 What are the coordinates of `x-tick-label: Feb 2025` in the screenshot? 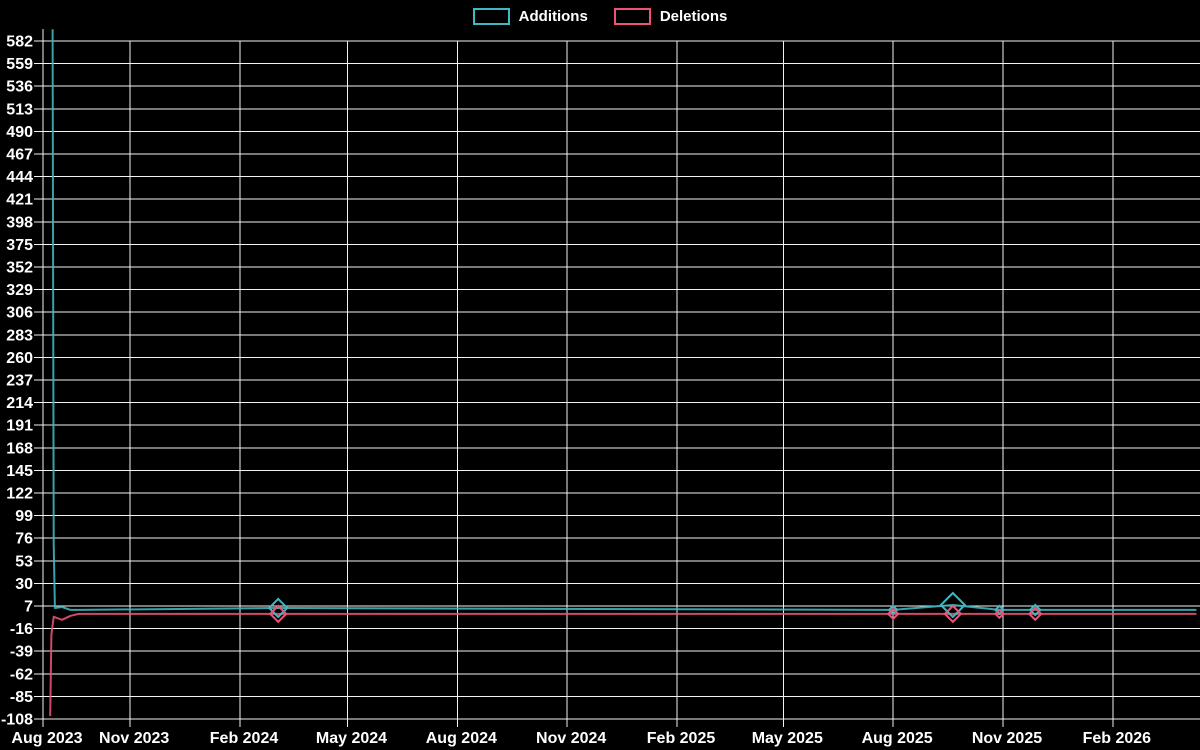 It's located at (681, 738).